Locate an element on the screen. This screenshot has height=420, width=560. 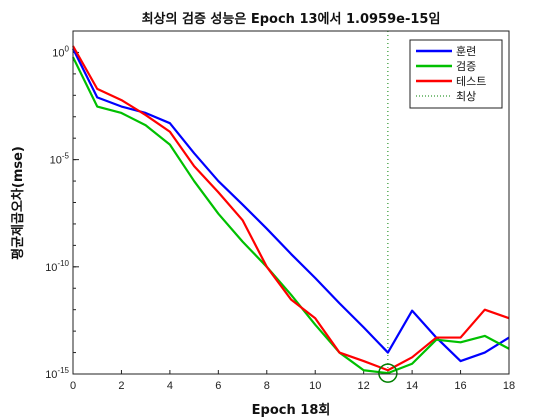
legend-label: 테스트 is located at coordinates (471, 81).